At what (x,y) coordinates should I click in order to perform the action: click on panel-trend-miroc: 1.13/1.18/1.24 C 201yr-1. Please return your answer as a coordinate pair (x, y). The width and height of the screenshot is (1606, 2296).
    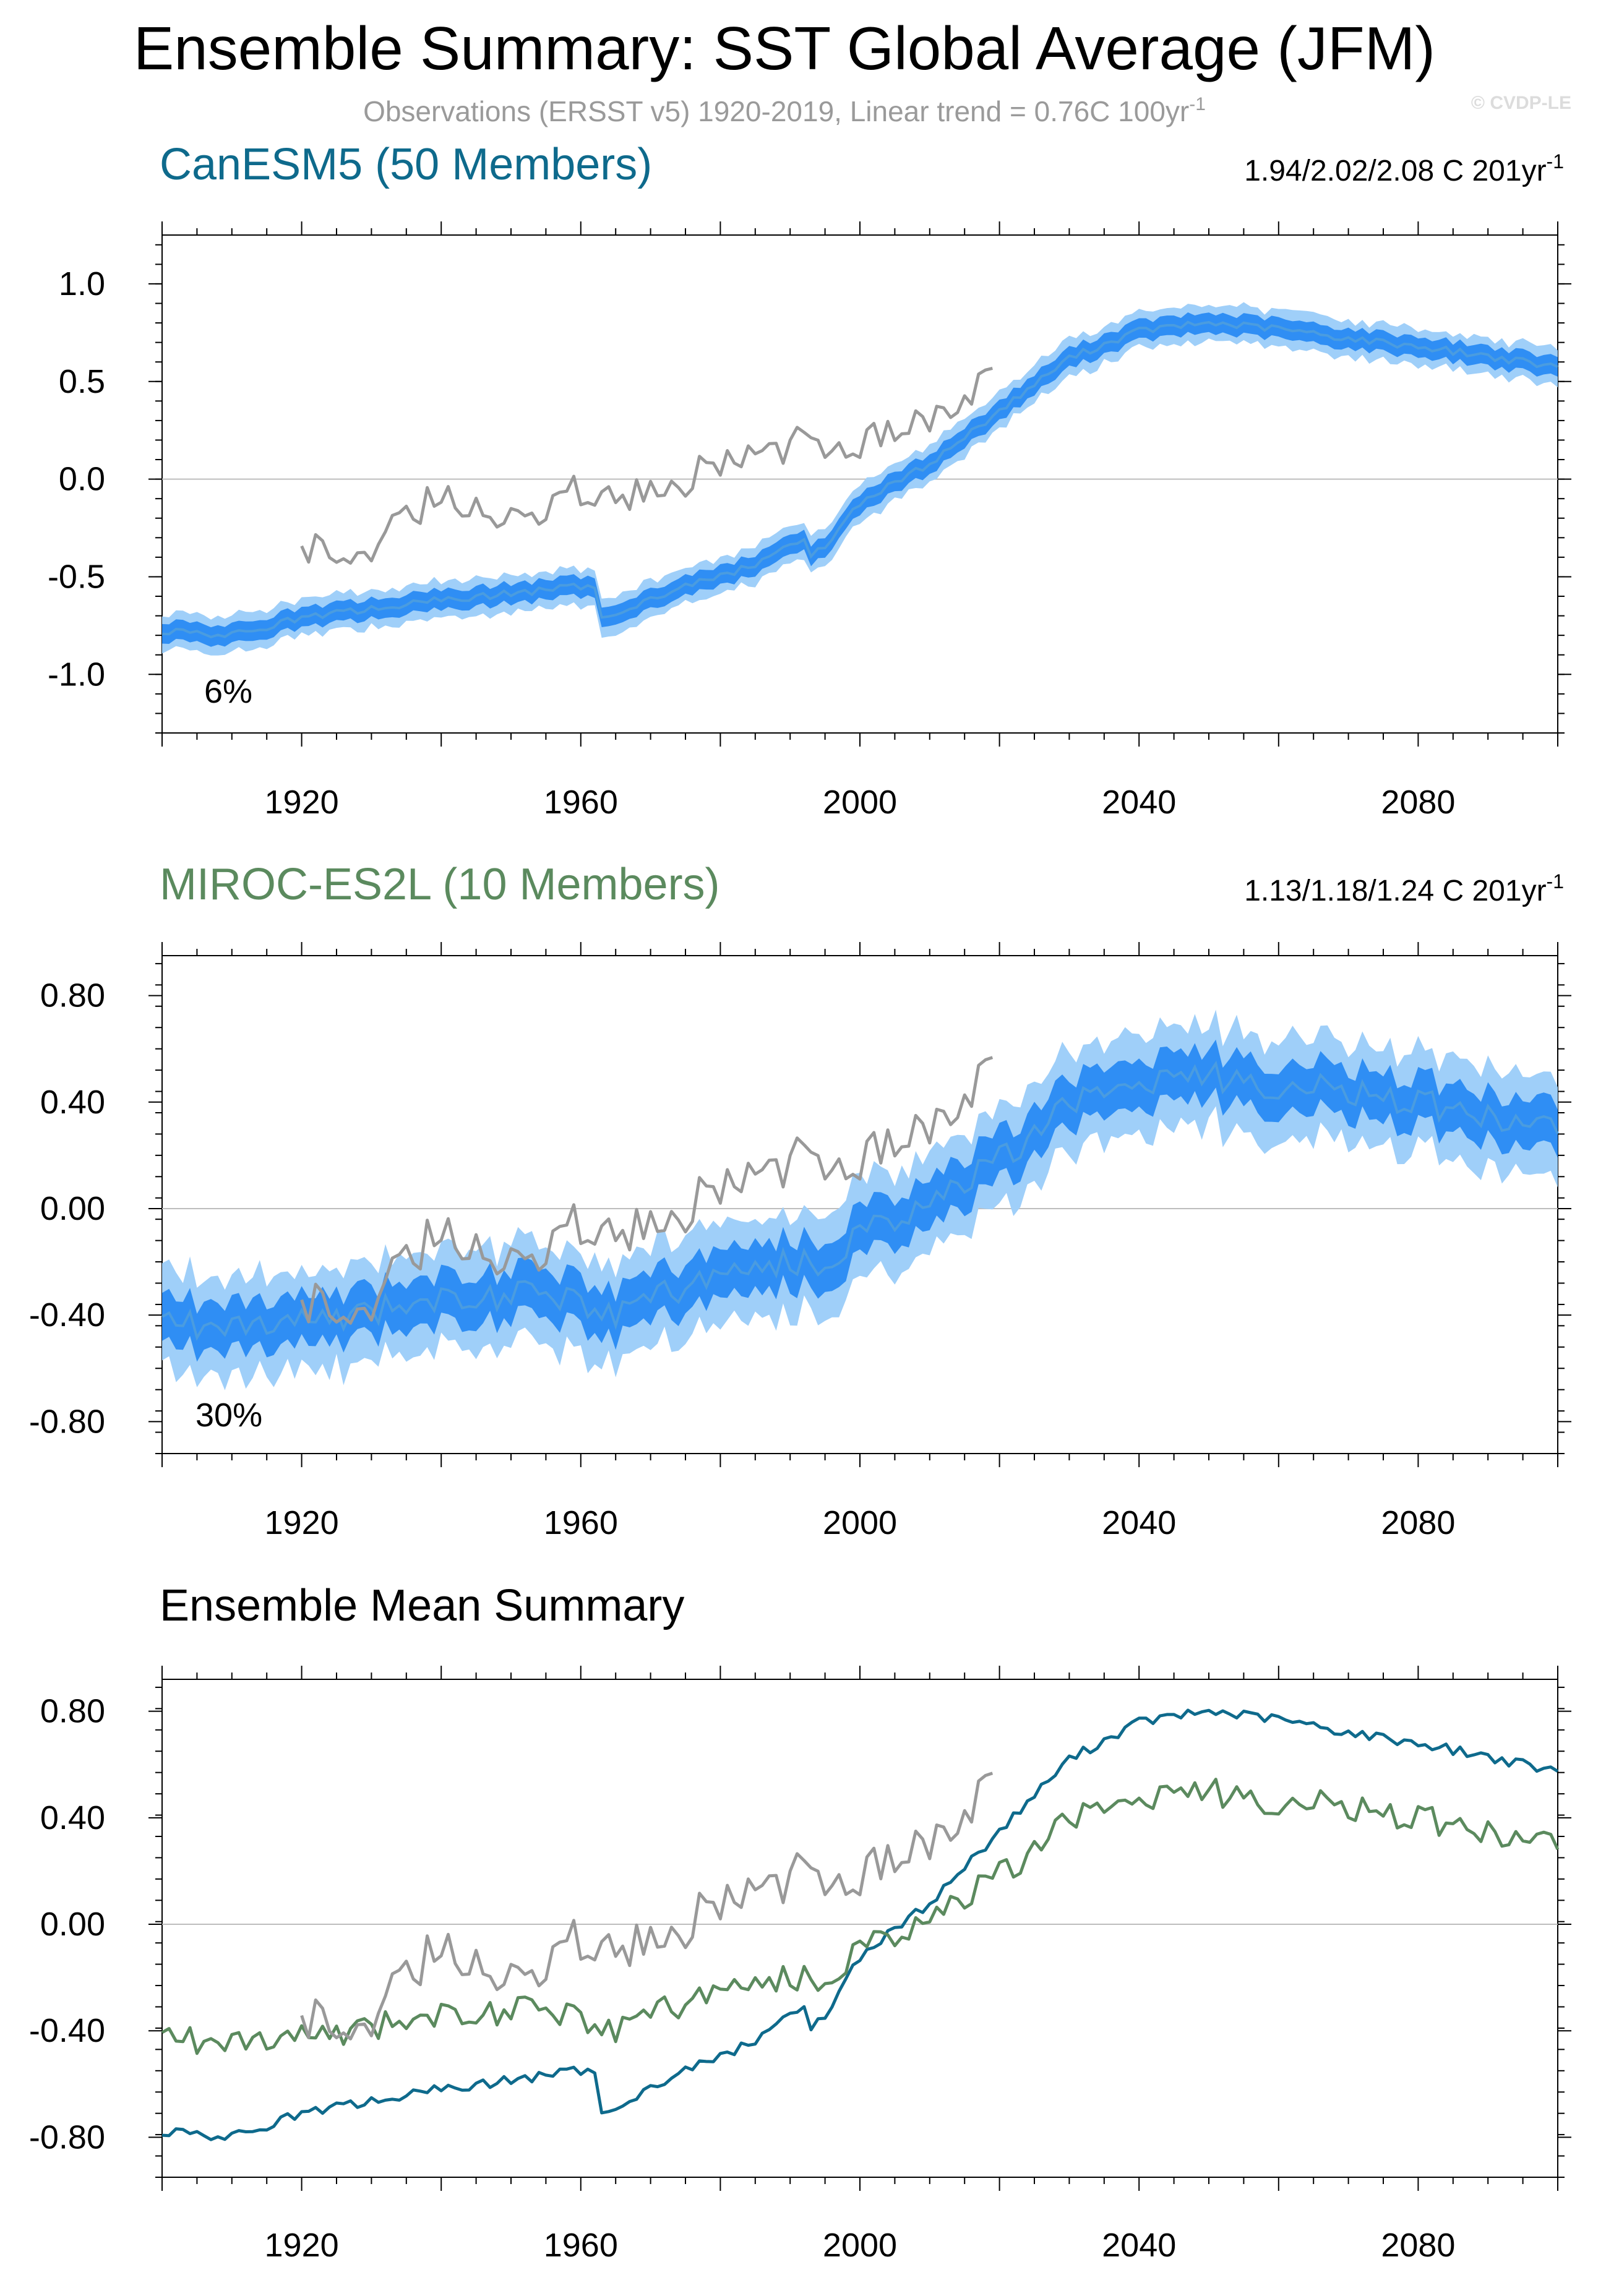
    Looking at the image, I should click on (1404, 888).